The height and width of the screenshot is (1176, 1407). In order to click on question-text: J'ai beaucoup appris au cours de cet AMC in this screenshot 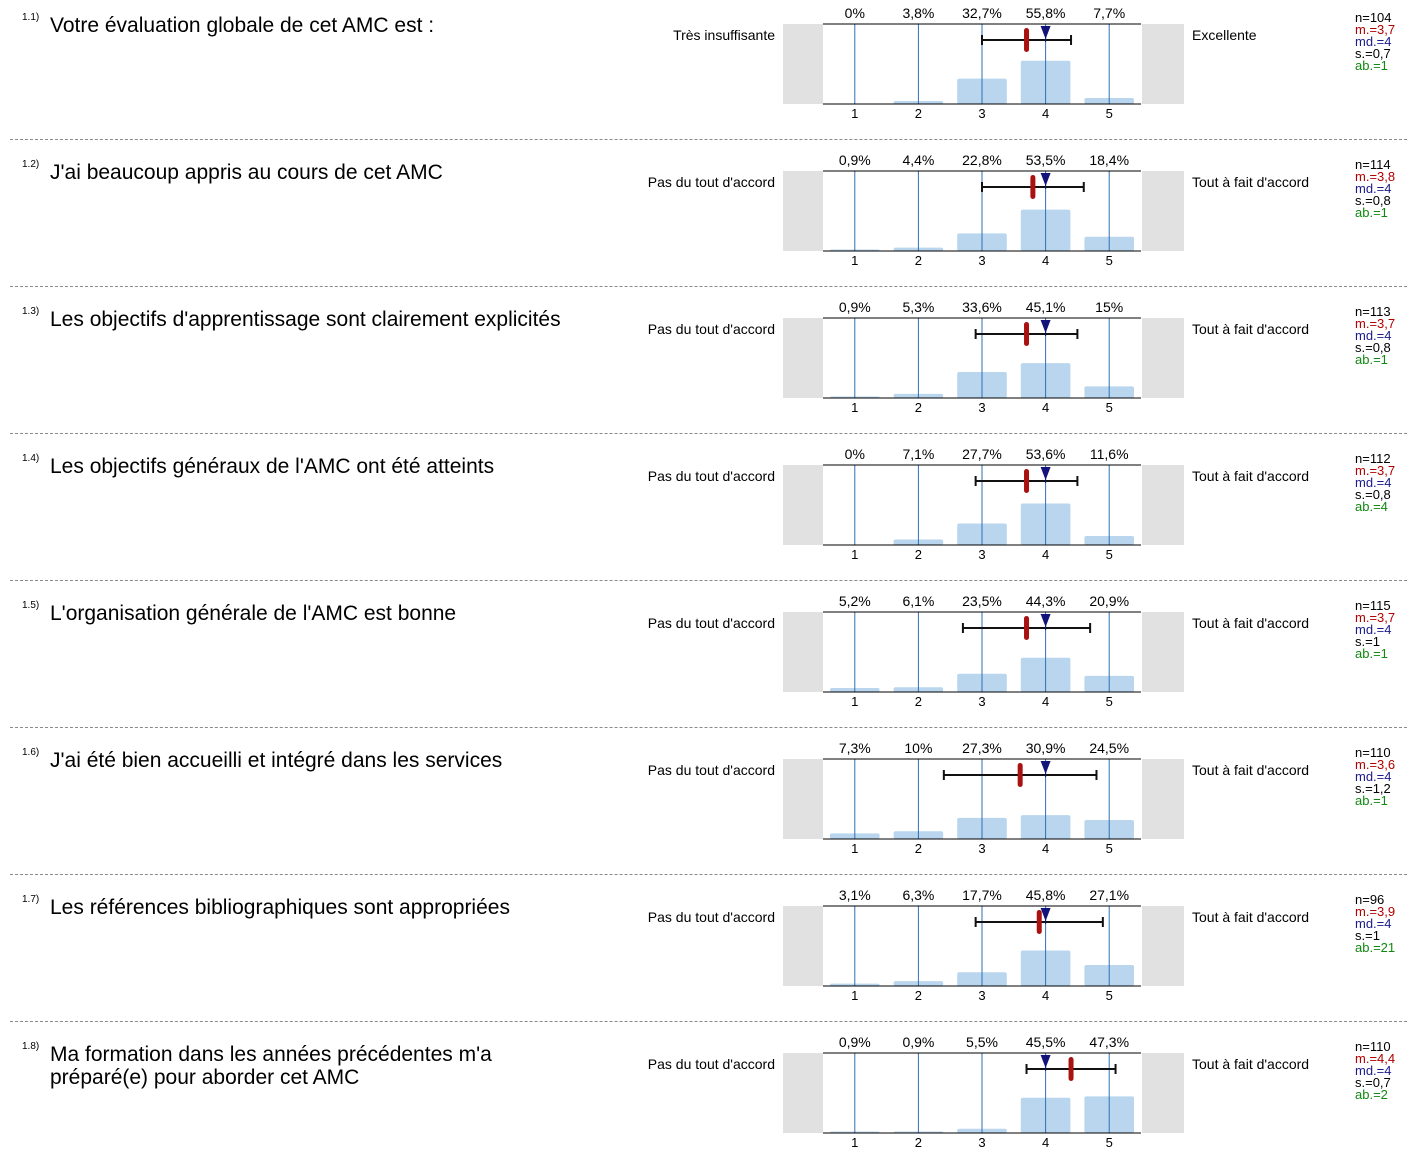, I will do `click(246, 172)`.